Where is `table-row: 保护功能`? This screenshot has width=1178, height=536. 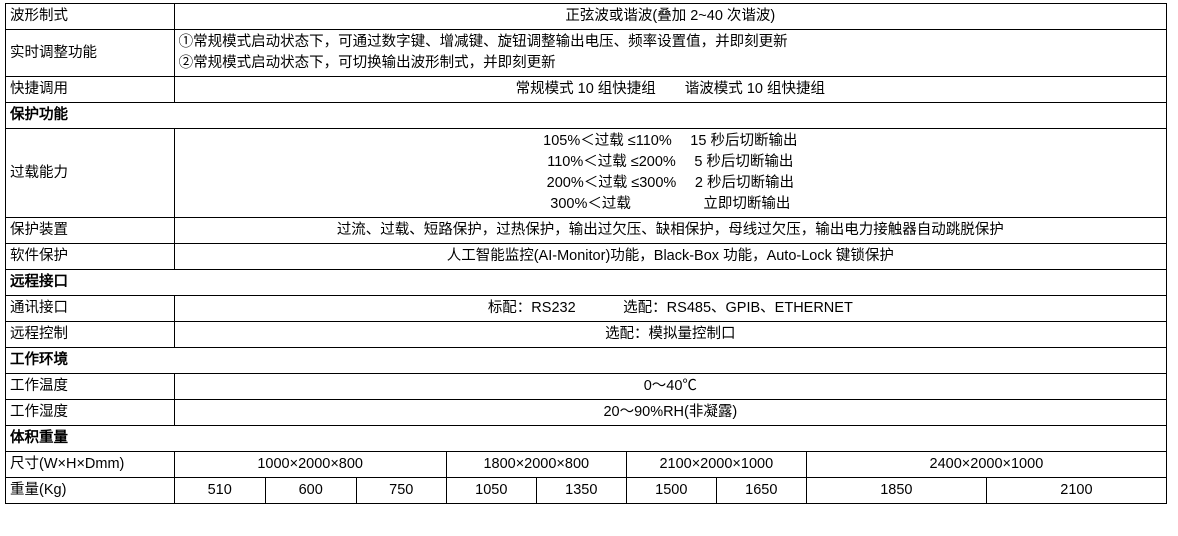 table-row: 保护功能 is located at coordinates (586, 116).